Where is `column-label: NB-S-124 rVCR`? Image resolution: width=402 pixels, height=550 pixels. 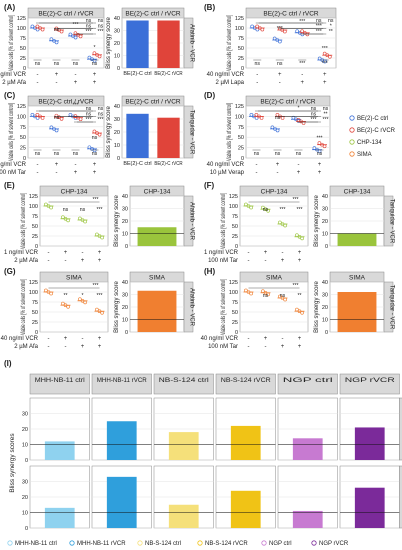 column-label: NB-S-124 rVCR is located at coordinates (246, 381).